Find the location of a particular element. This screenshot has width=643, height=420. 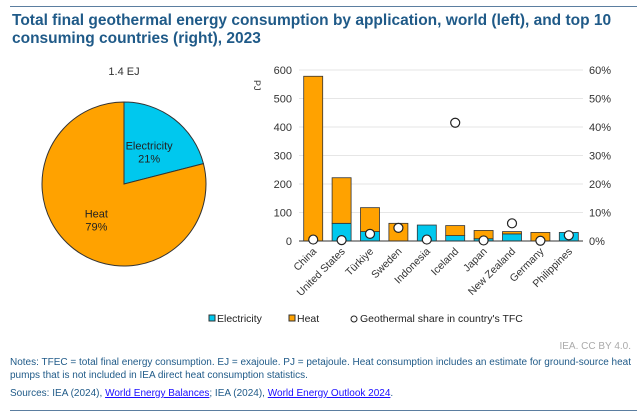

bottom-rule is located at coordinates (323, 410).